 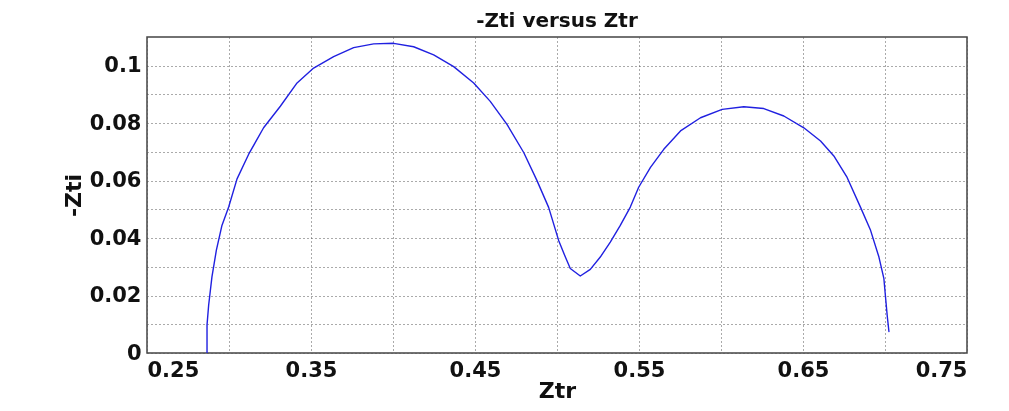 I want to click on y-tick-label: 0.02, so click(x=115, y=295).